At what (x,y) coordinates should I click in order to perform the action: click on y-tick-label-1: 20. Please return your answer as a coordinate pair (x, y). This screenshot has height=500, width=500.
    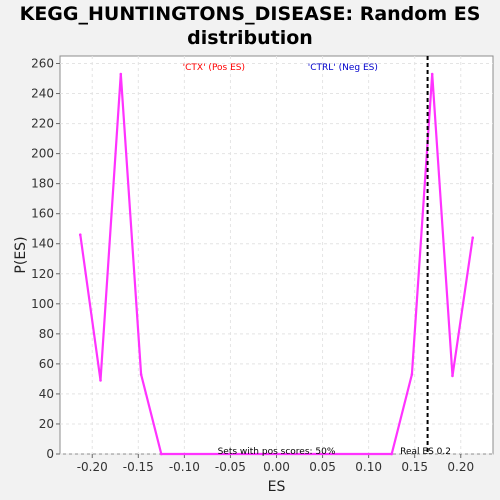
    Looking at the image, I should click on (46, 424).